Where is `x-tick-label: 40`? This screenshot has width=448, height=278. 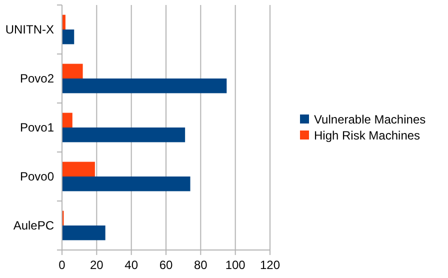 x-tick-label: 40 is located at coordinates (131, 265).